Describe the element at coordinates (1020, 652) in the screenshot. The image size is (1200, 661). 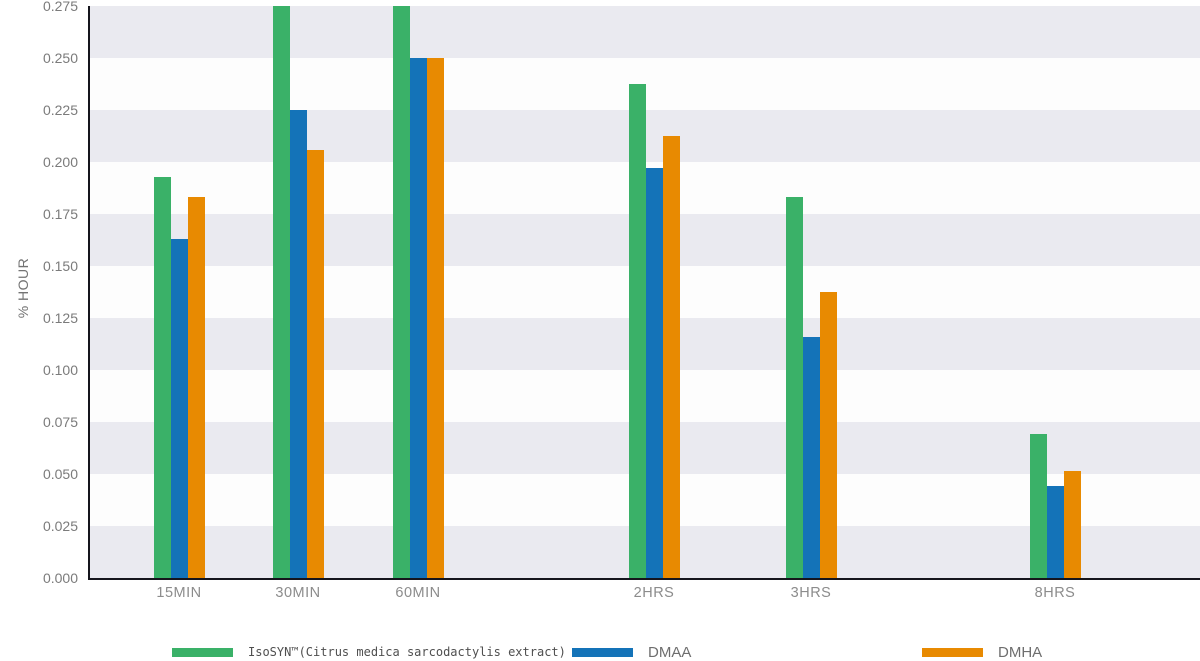
I see `legend-label-dmha: DMHA` at that location.